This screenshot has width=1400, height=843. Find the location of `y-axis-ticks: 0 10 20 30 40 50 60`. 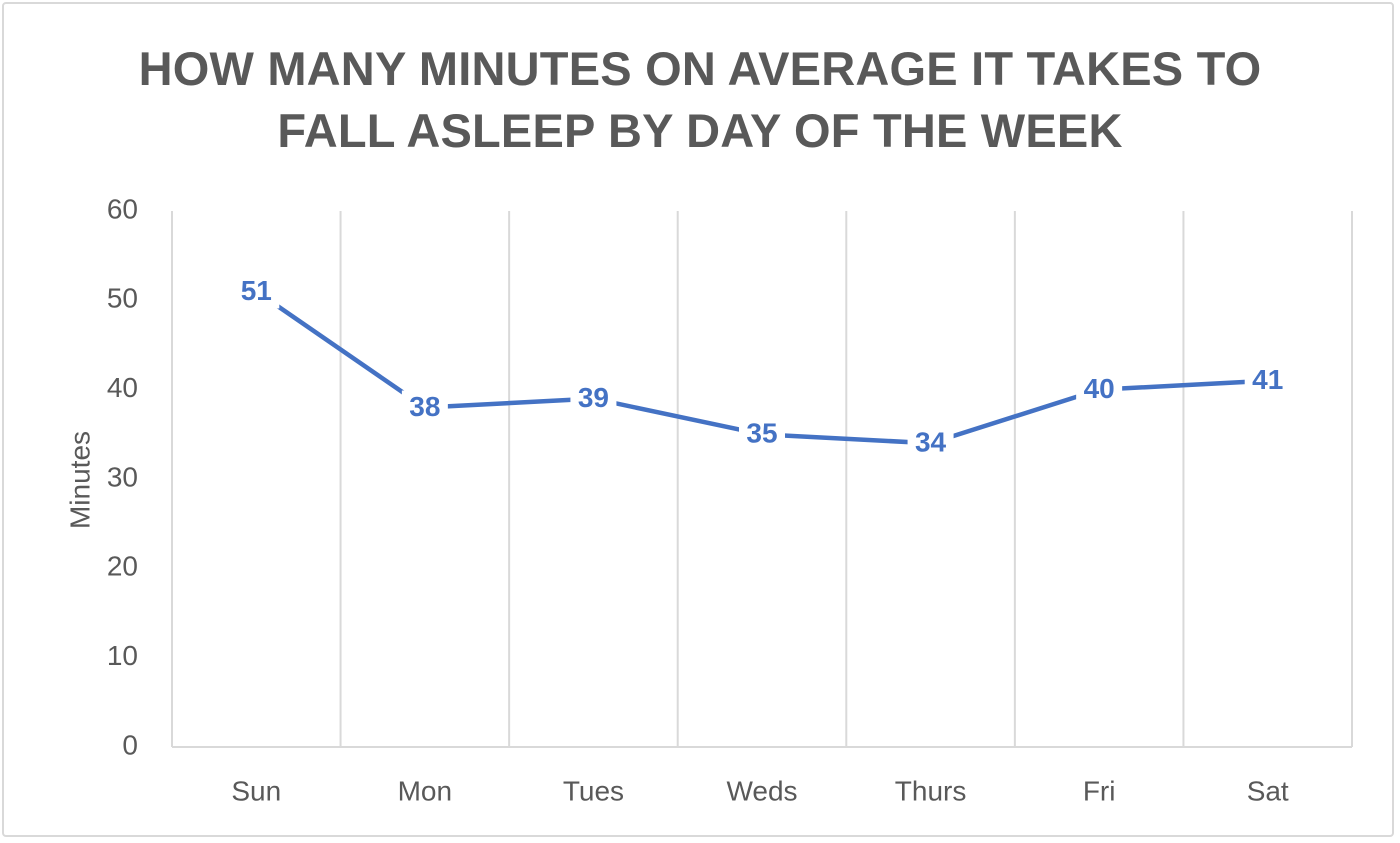

y-axis-ticks: 0 10 20 30 40 50 60 is located at coordinates (122, 476).